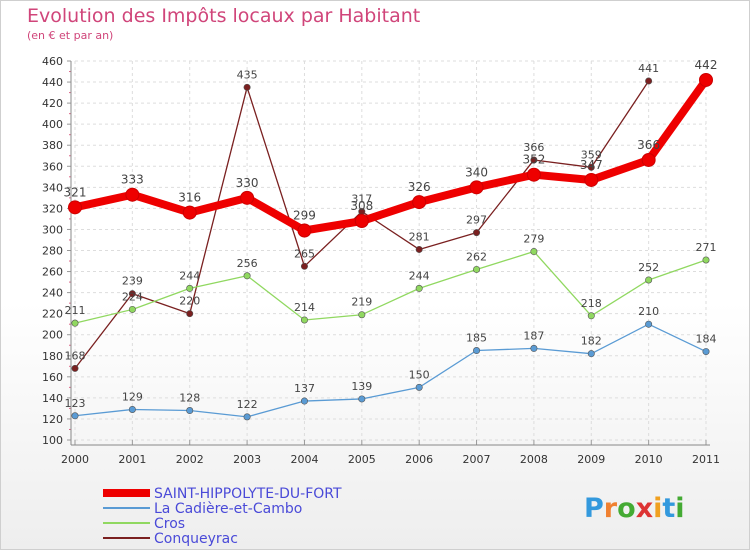 The image size is (750, 550). What do you see at coordinates (189, 301) in the screenshot?
I see `data-label: 220` at bounding box center [189, 301].